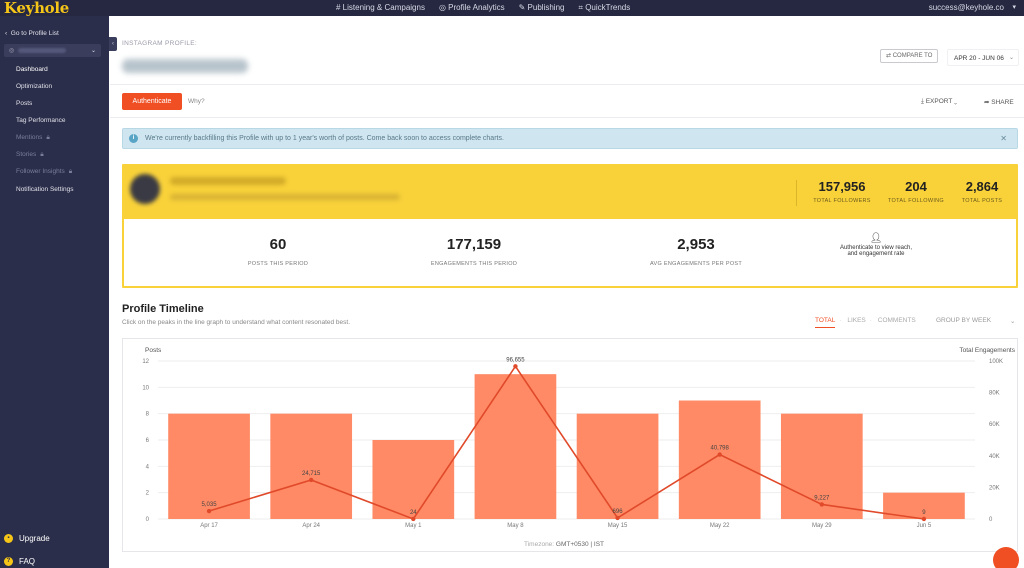  Describe the element at coordinates (159, 43) in the screenshot. I see `profile-type-label: INSTAGRAM PROFILE:` at that location.